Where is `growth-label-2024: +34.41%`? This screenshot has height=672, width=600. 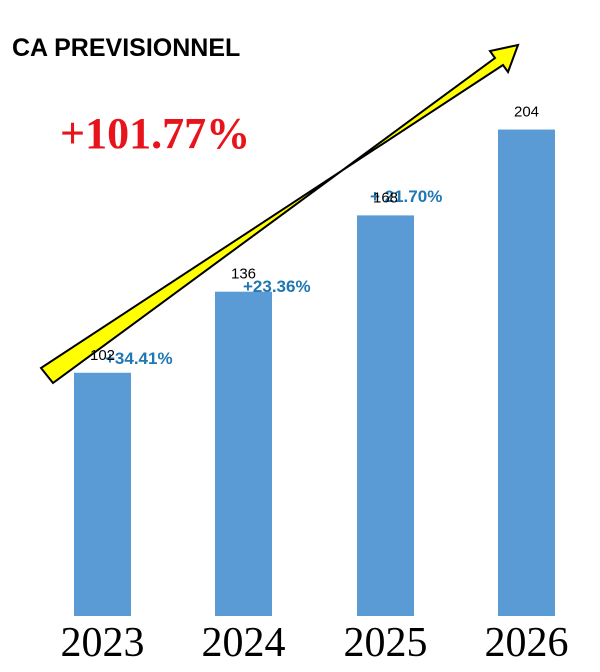 growth-label-2024: +34.41% is located at coordinates (139, 358).